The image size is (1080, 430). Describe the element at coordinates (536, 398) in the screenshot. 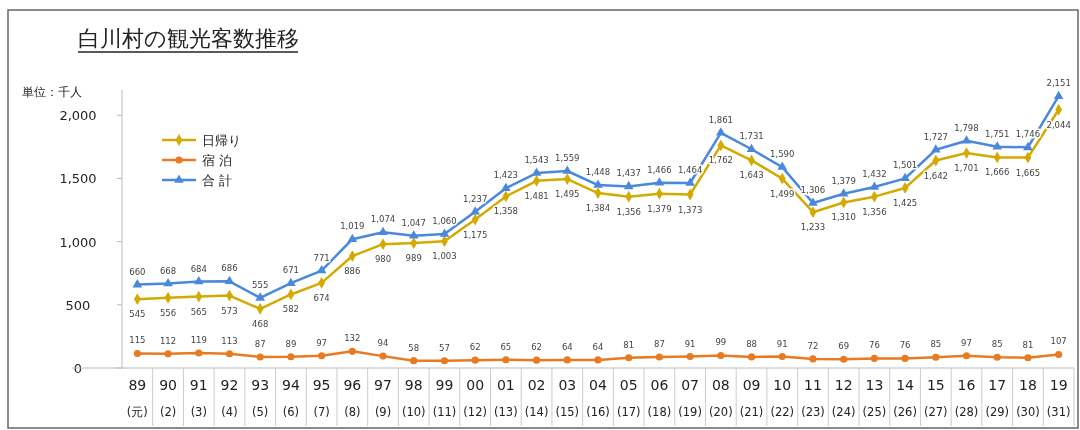

I see `x-tick-label: 02 (14)` at that location.